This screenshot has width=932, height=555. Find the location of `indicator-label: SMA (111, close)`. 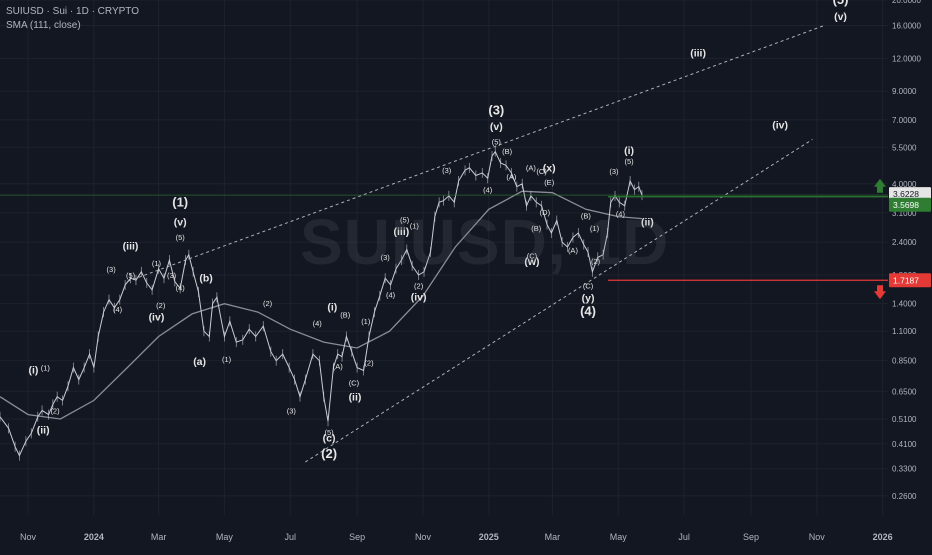

indicator-label: SMA (111, close) is located at coordinates (43, 25).